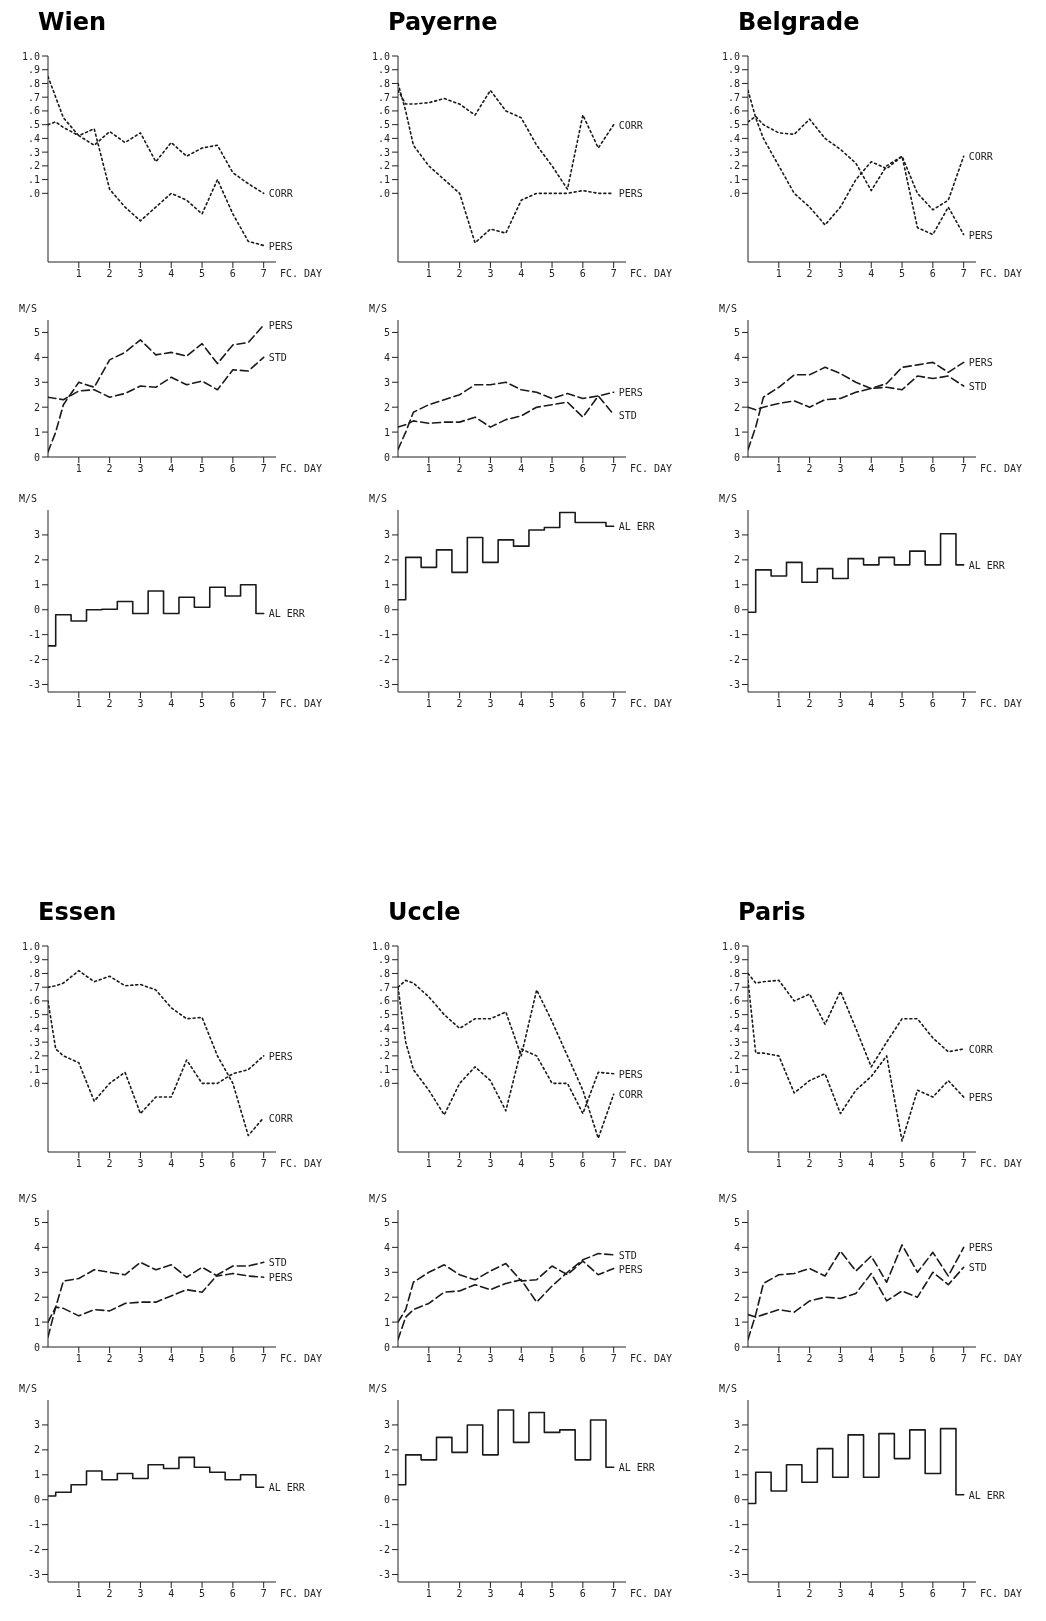  What do you see at coordinates (383, 70) in the screenshot?
I see `y-tick-label: .9` at bounding box center [383, 70].